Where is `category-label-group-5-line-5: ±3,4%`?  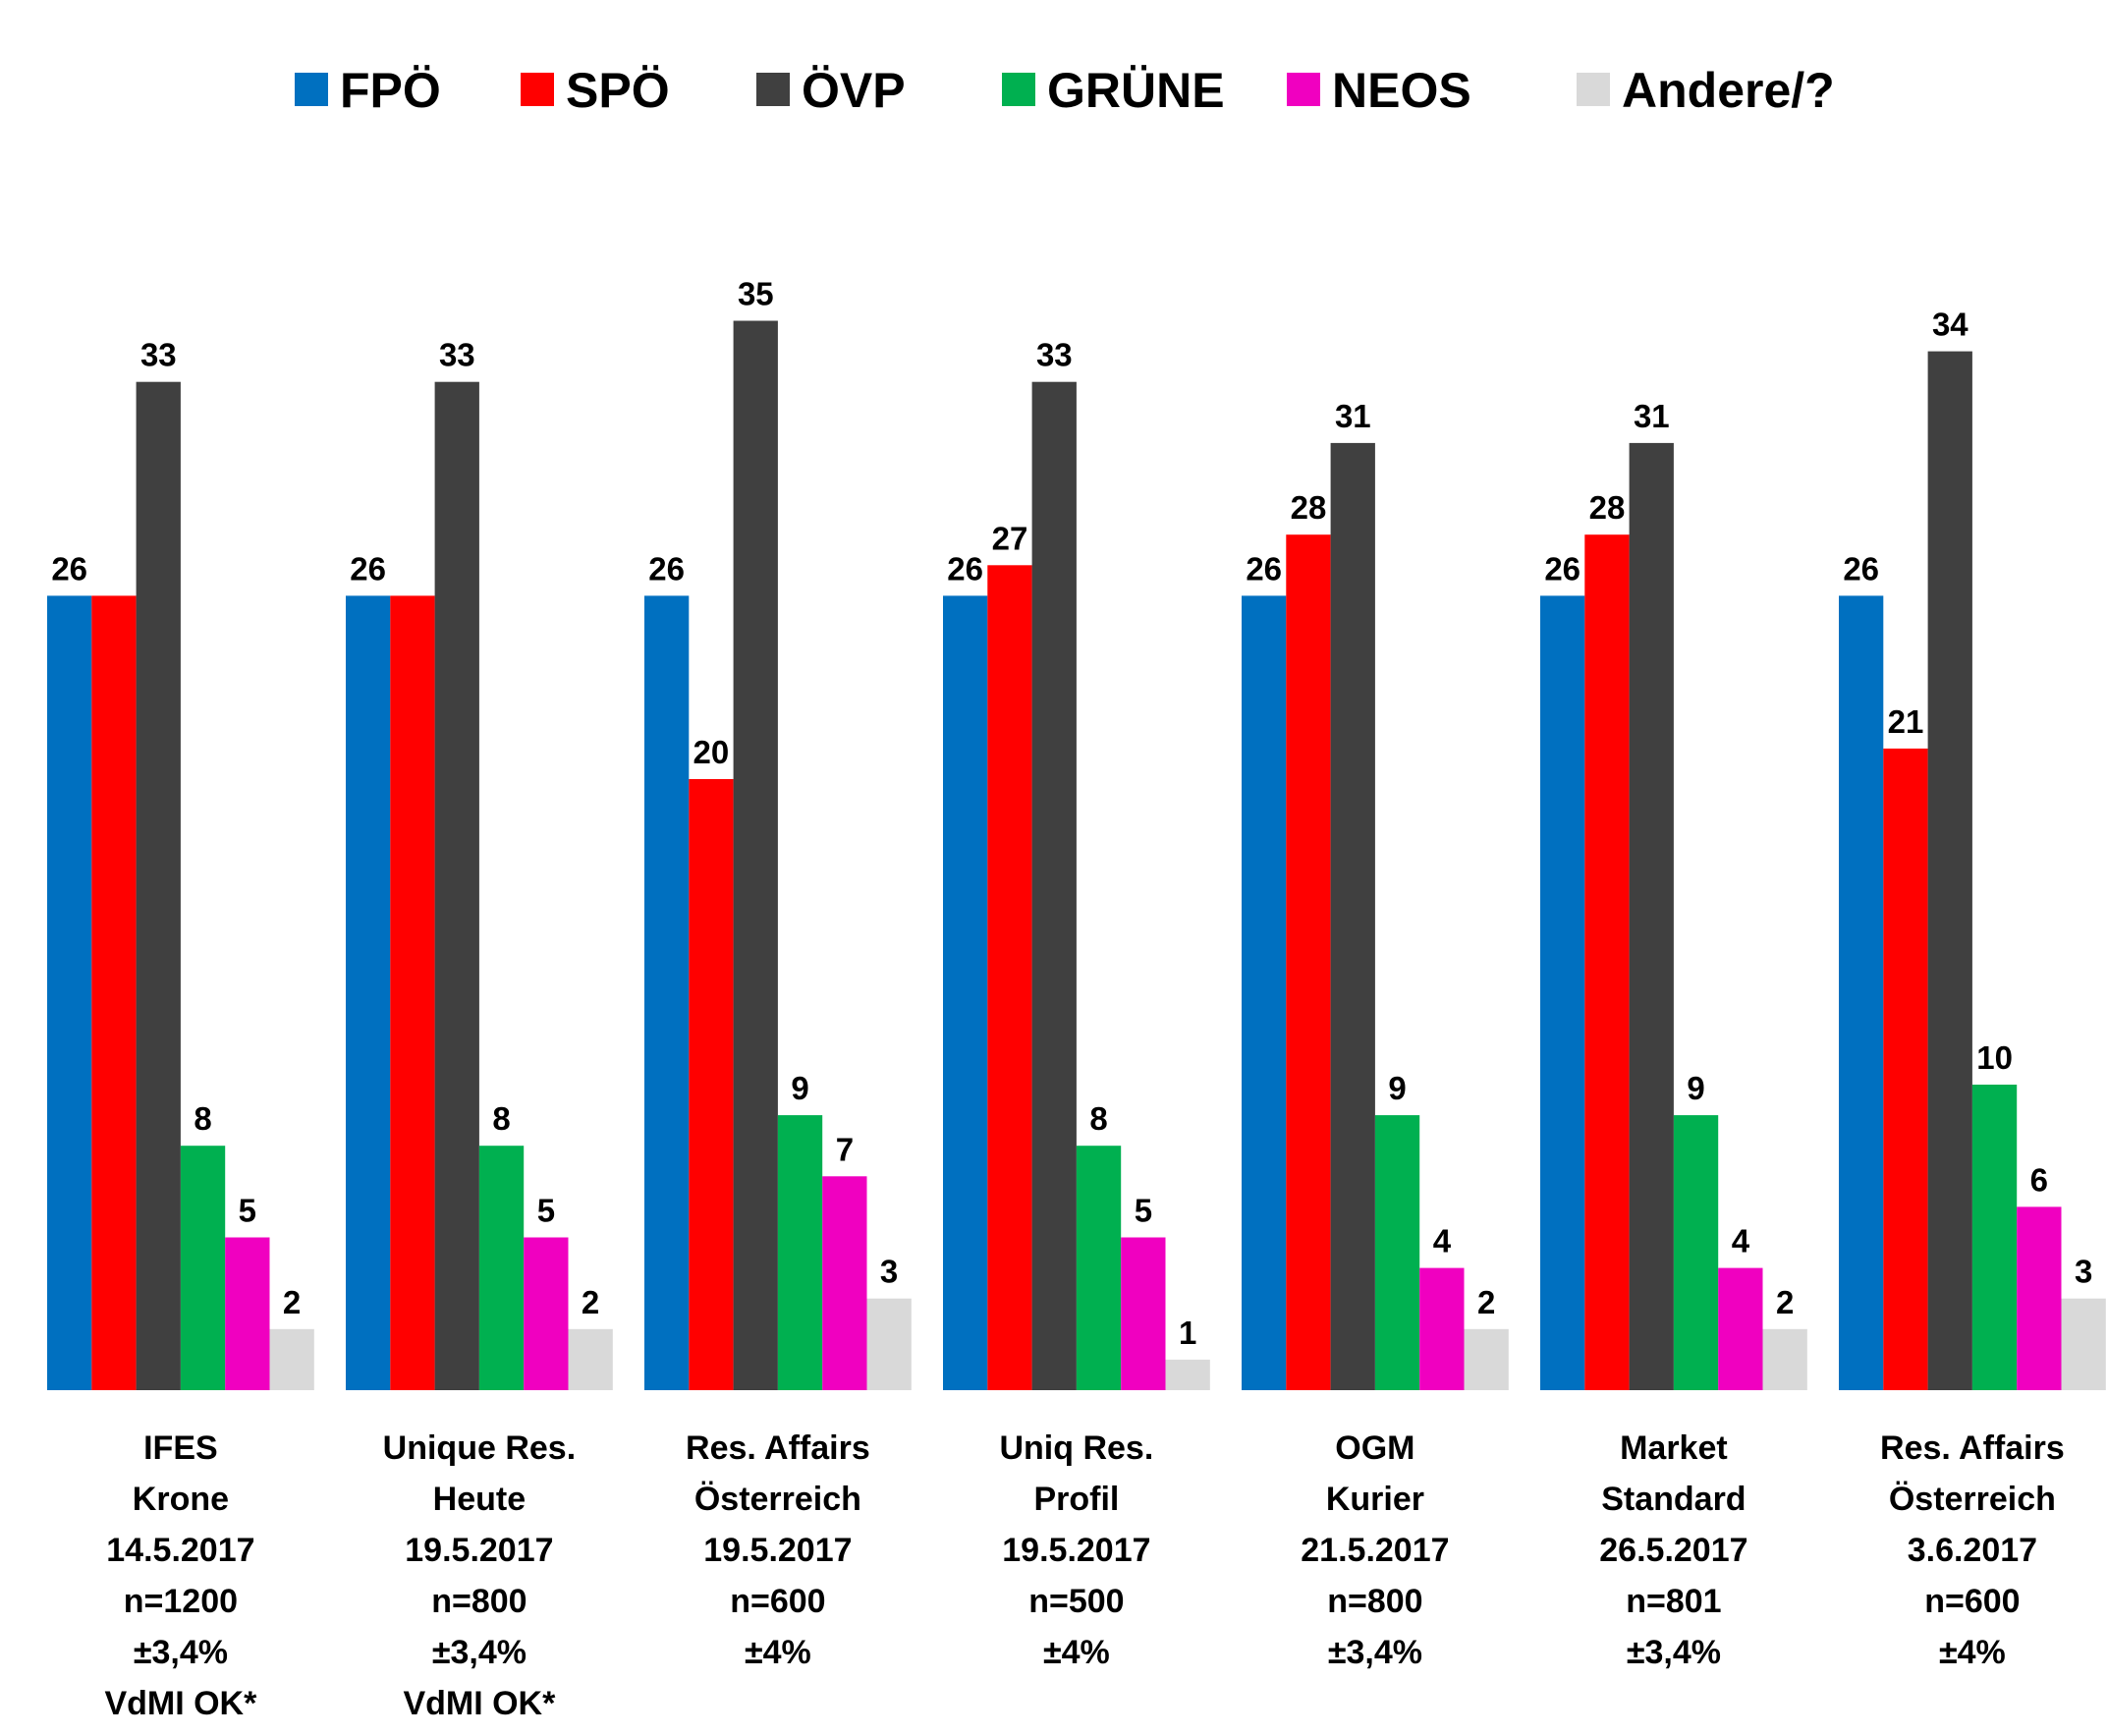 category-label-group-5-line-5: ±3,4% is located at coordinates (1375, 1652).